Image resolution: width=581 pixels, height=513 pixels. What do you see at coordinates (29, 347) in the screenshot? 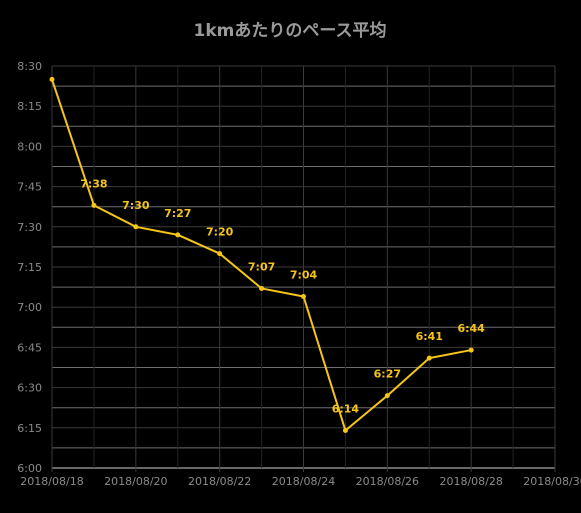
I see `y-tick-label: 6:45` at bounding box center [29, 347].